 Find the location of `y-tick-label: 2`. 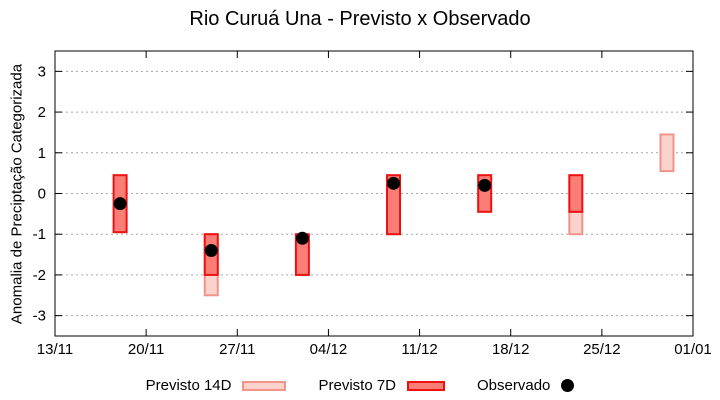

y-tick-label: 2 is located at coordinates (42, 112).